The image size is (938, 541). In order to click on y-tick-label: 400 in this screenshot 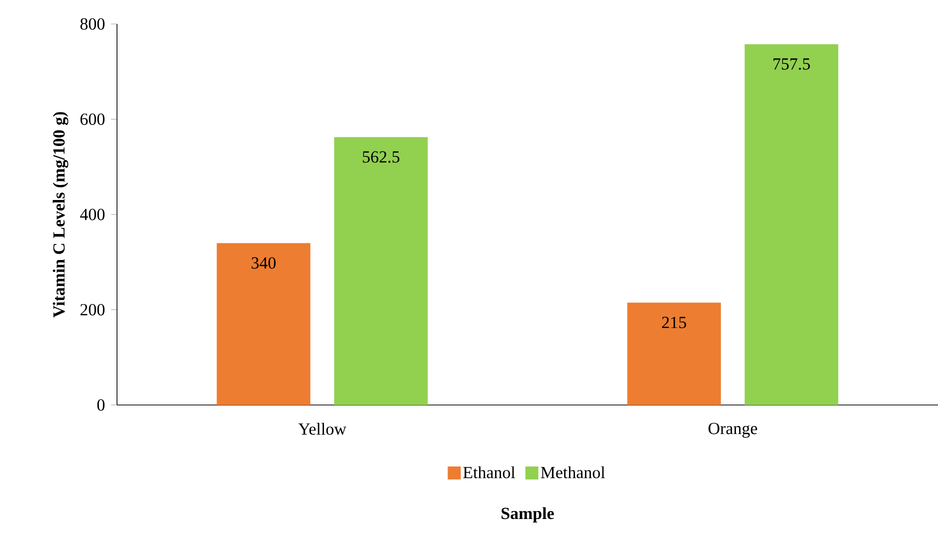, I will do `click(92, 214)`.